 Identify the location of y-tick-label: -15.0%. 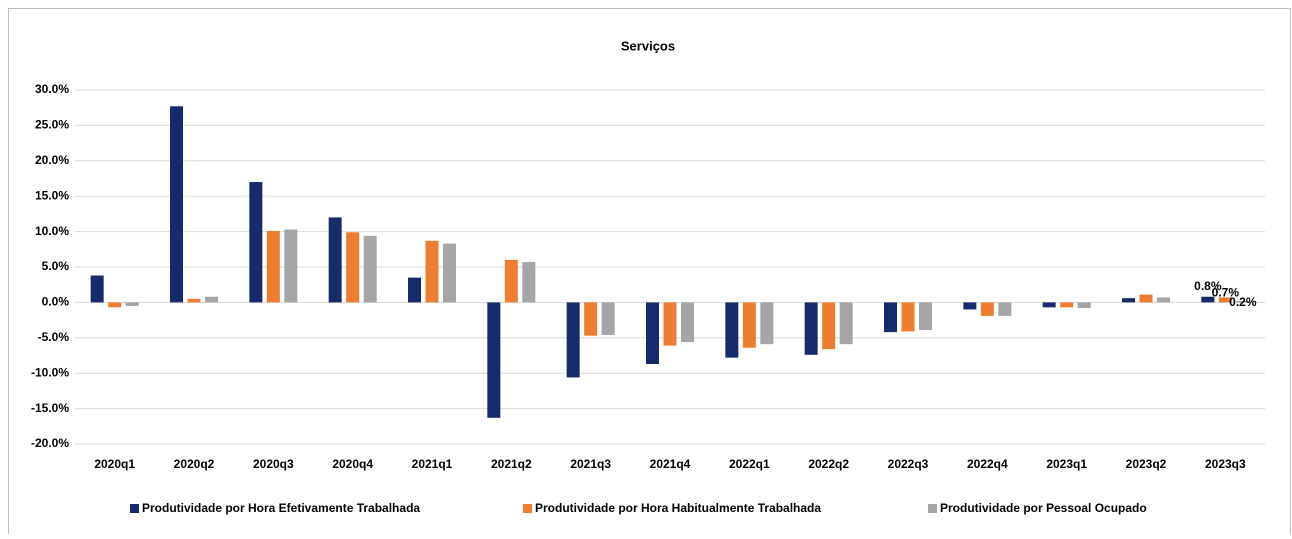
(50, 408).